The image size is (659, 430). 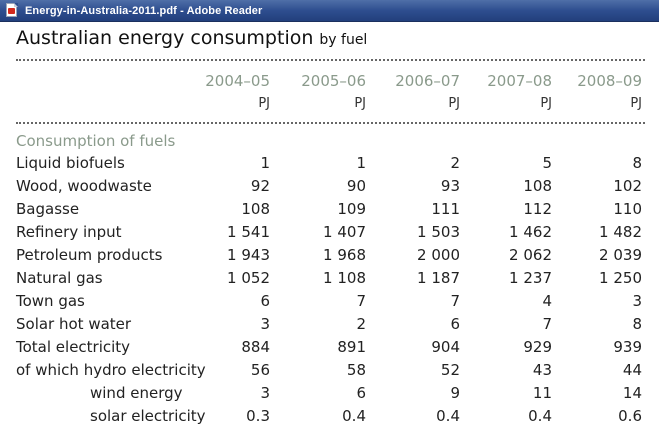 What do you see at coordinates (445, 209) in the screenshot?
I see `table-cell: 111` at bounding box center [445, 209].